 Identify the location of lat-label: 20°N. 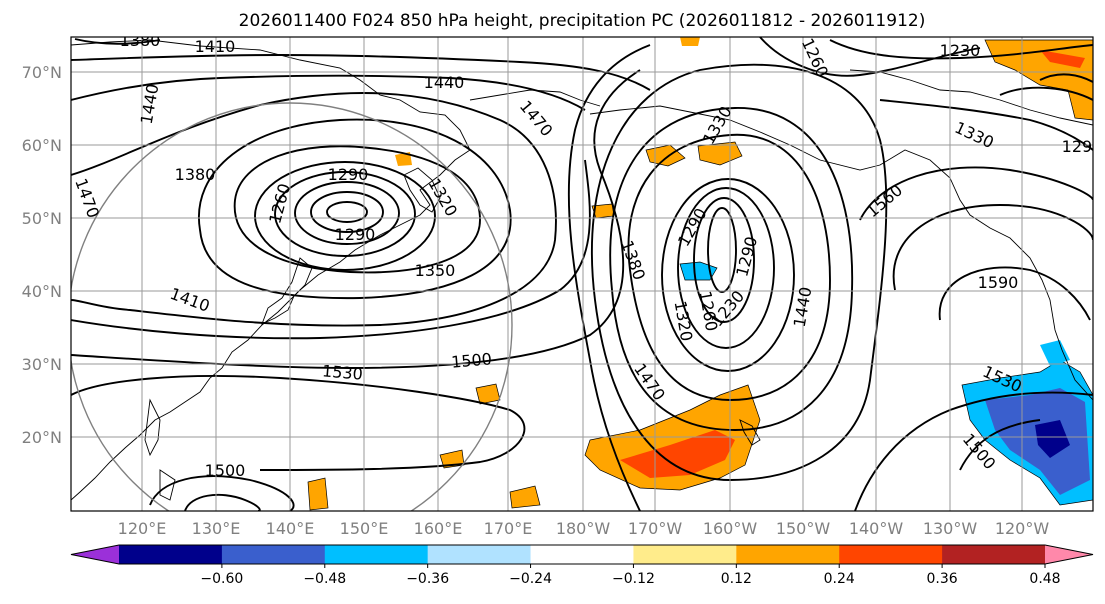
(42, 437).